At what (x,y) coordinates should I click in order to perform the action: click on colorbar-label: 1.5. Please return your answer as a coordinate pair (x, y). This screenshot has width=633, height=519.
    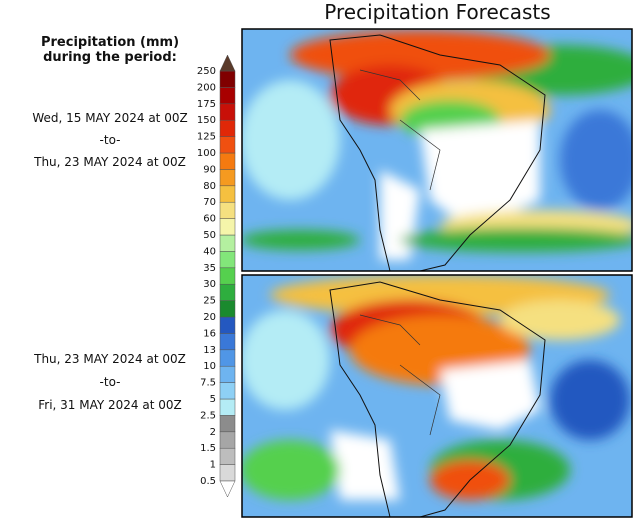
    Looking at the image, I should click on (208, 448).